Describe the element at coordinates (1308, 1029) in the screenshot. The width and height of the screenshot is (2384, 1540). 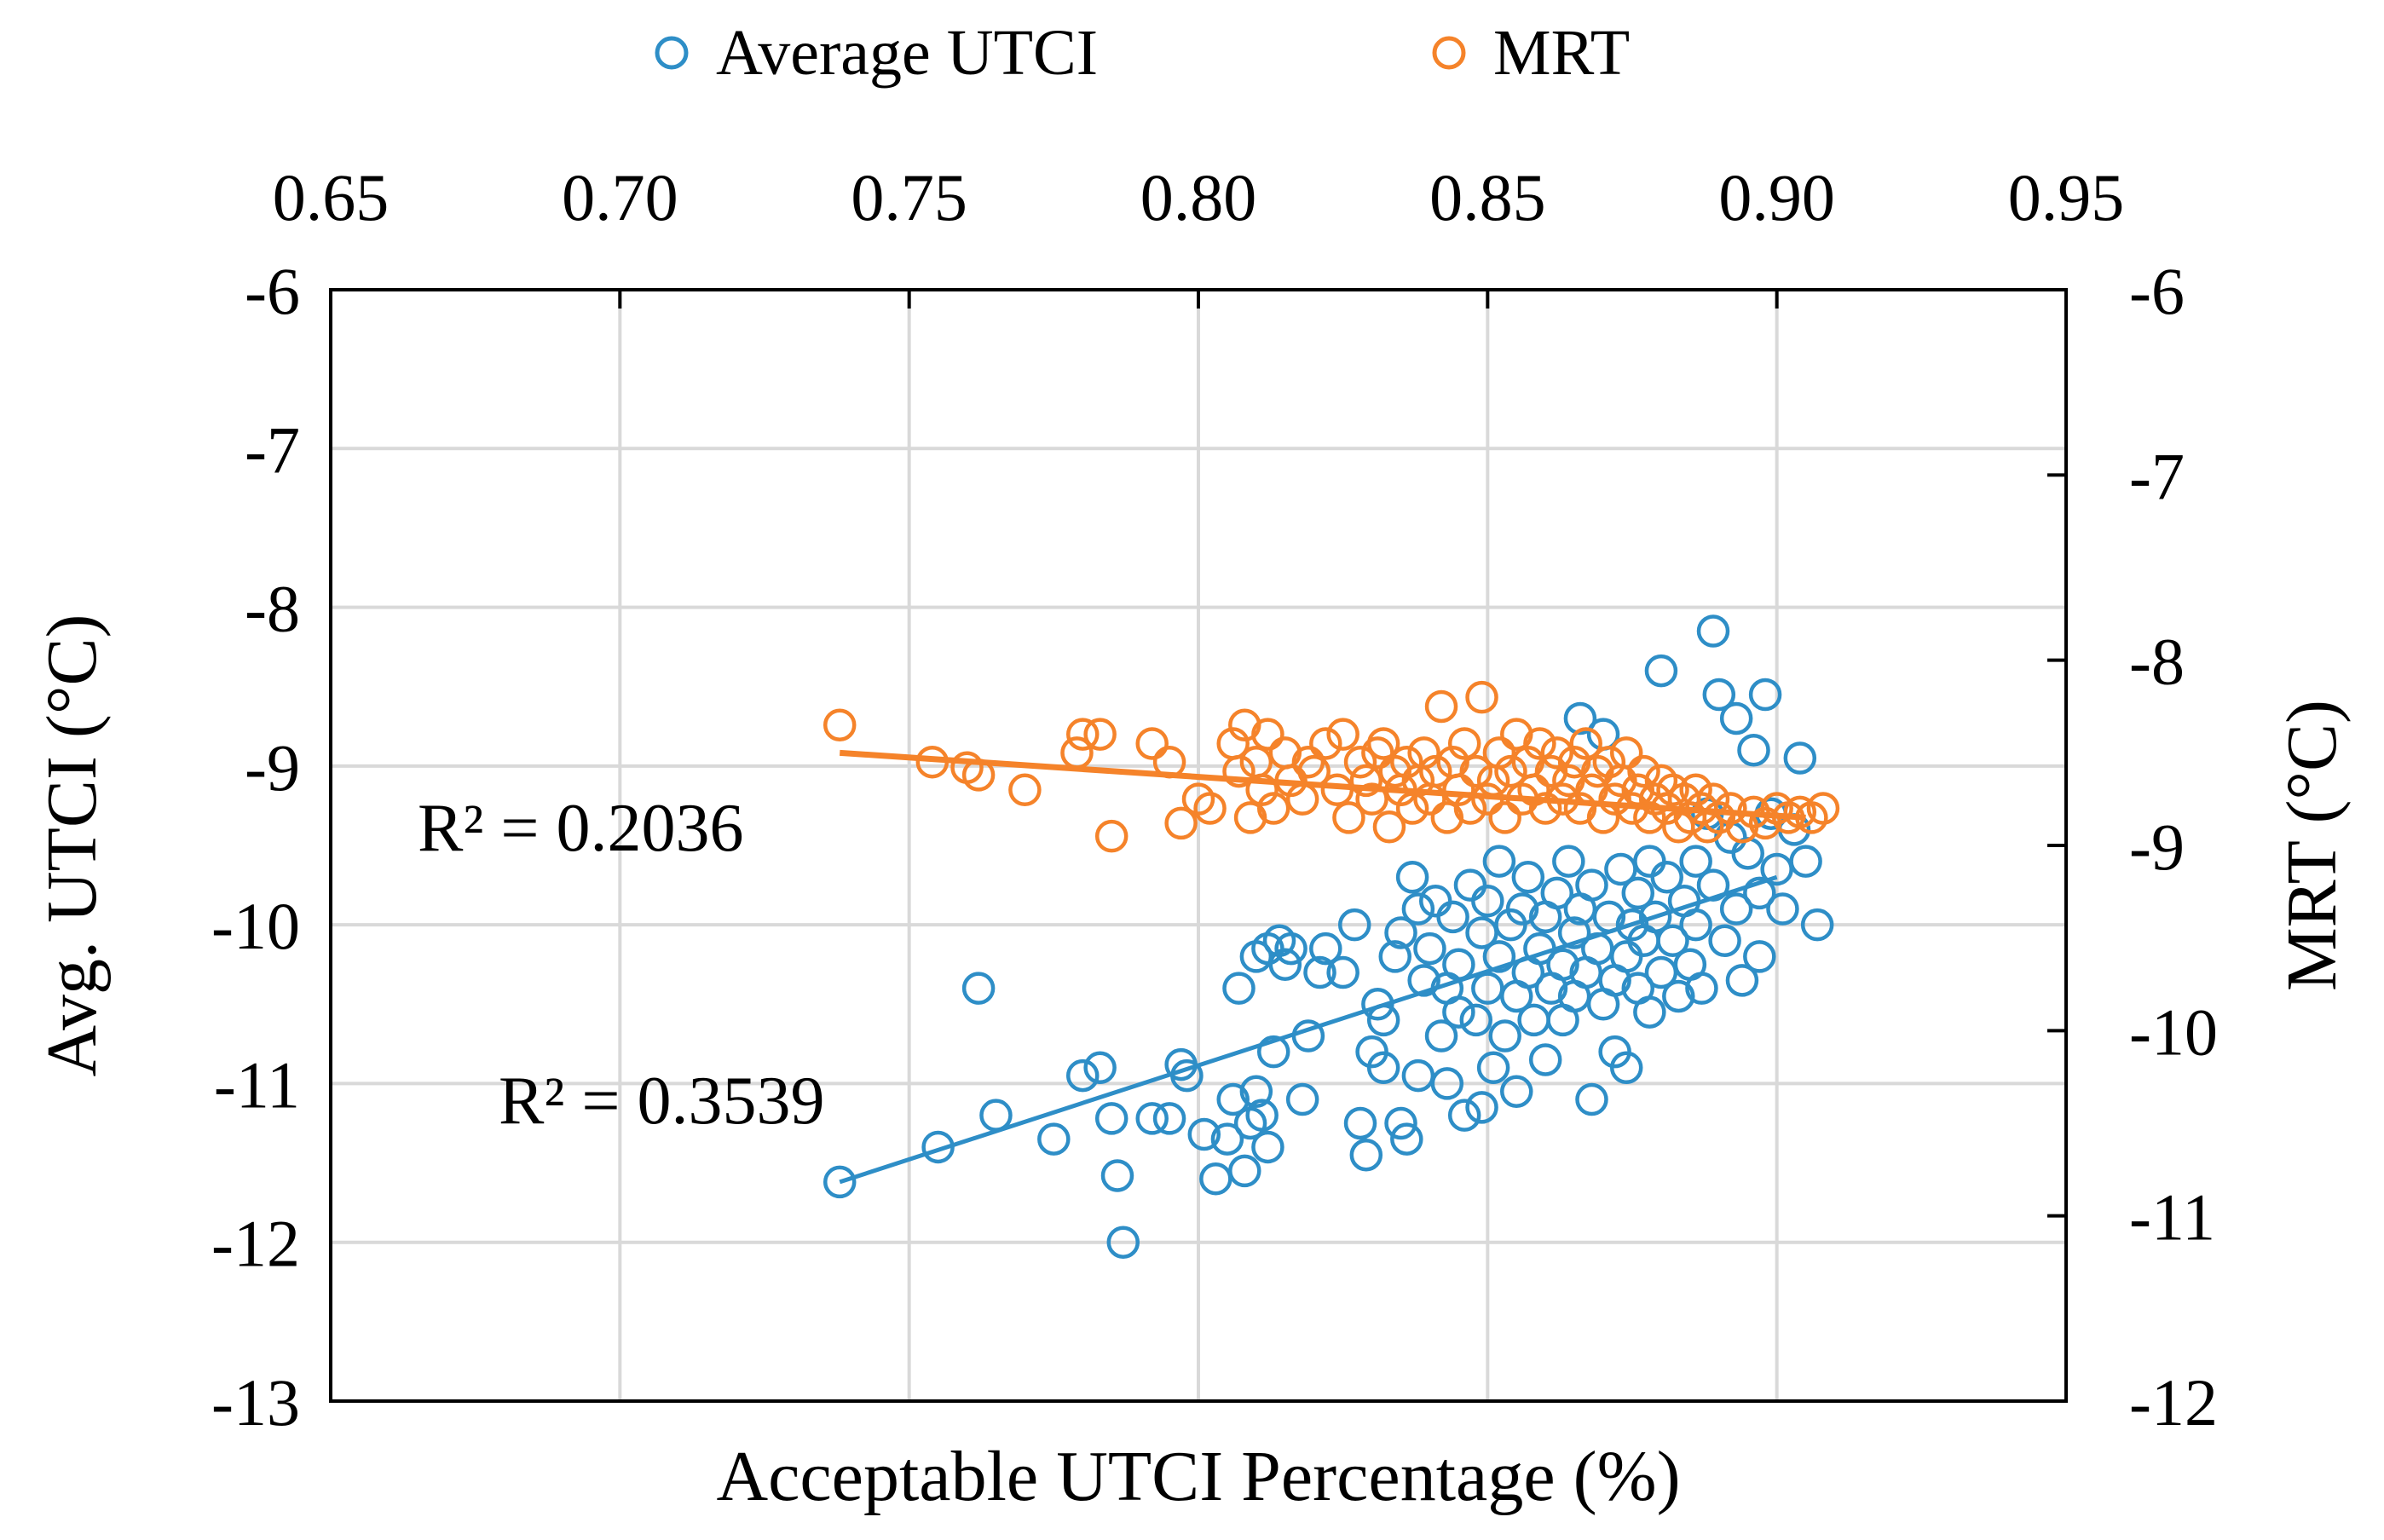
I see `trendline-average-utci` at that location.